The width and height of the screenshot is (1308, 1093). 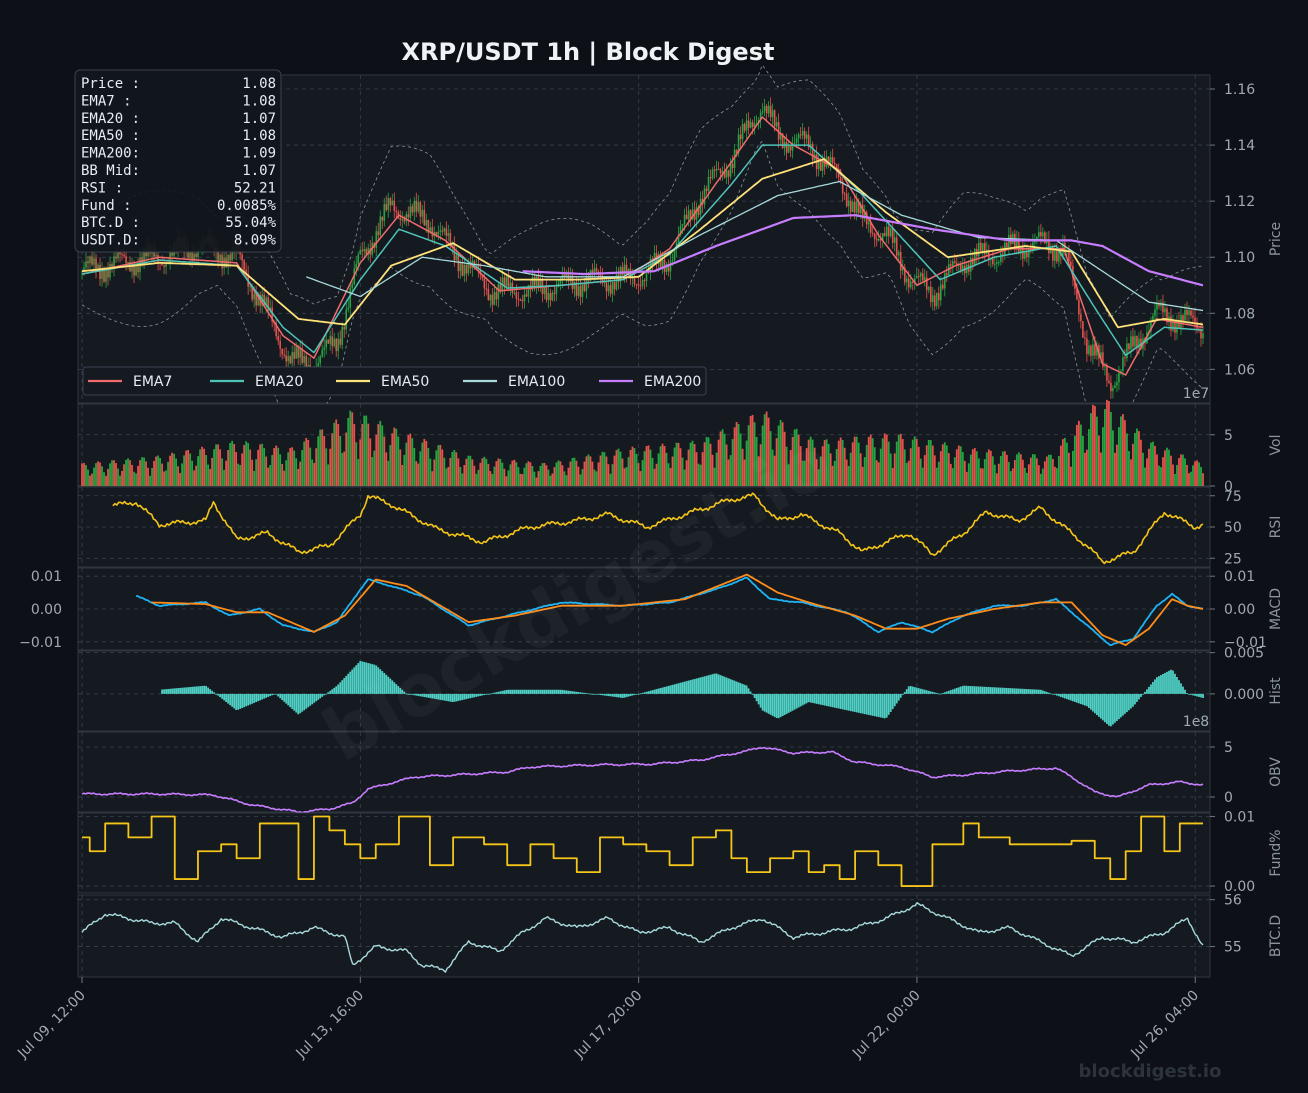 I want to click on y-tick-label: 1.14, so click(x=1239, y=146).